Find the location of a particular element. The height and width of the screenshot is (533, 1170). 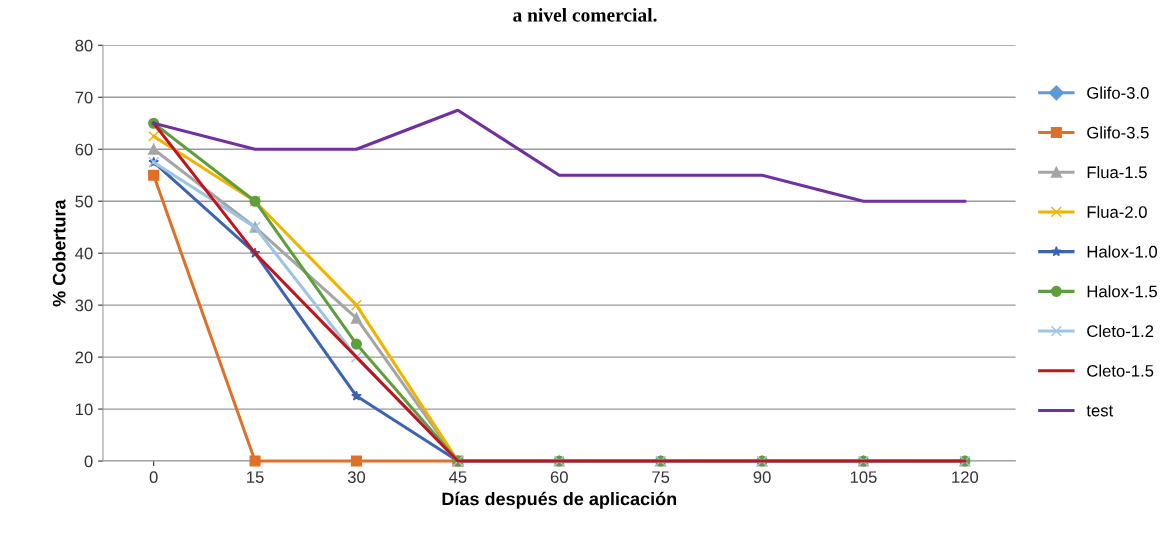

legend-label: Glifo-3.0 is located at coordinates (1118, 92).